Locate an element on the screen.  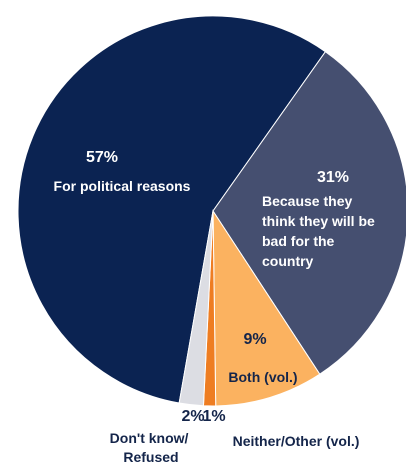
slice-label-line-1: Don't know/ is located at coordinates (149, 438).